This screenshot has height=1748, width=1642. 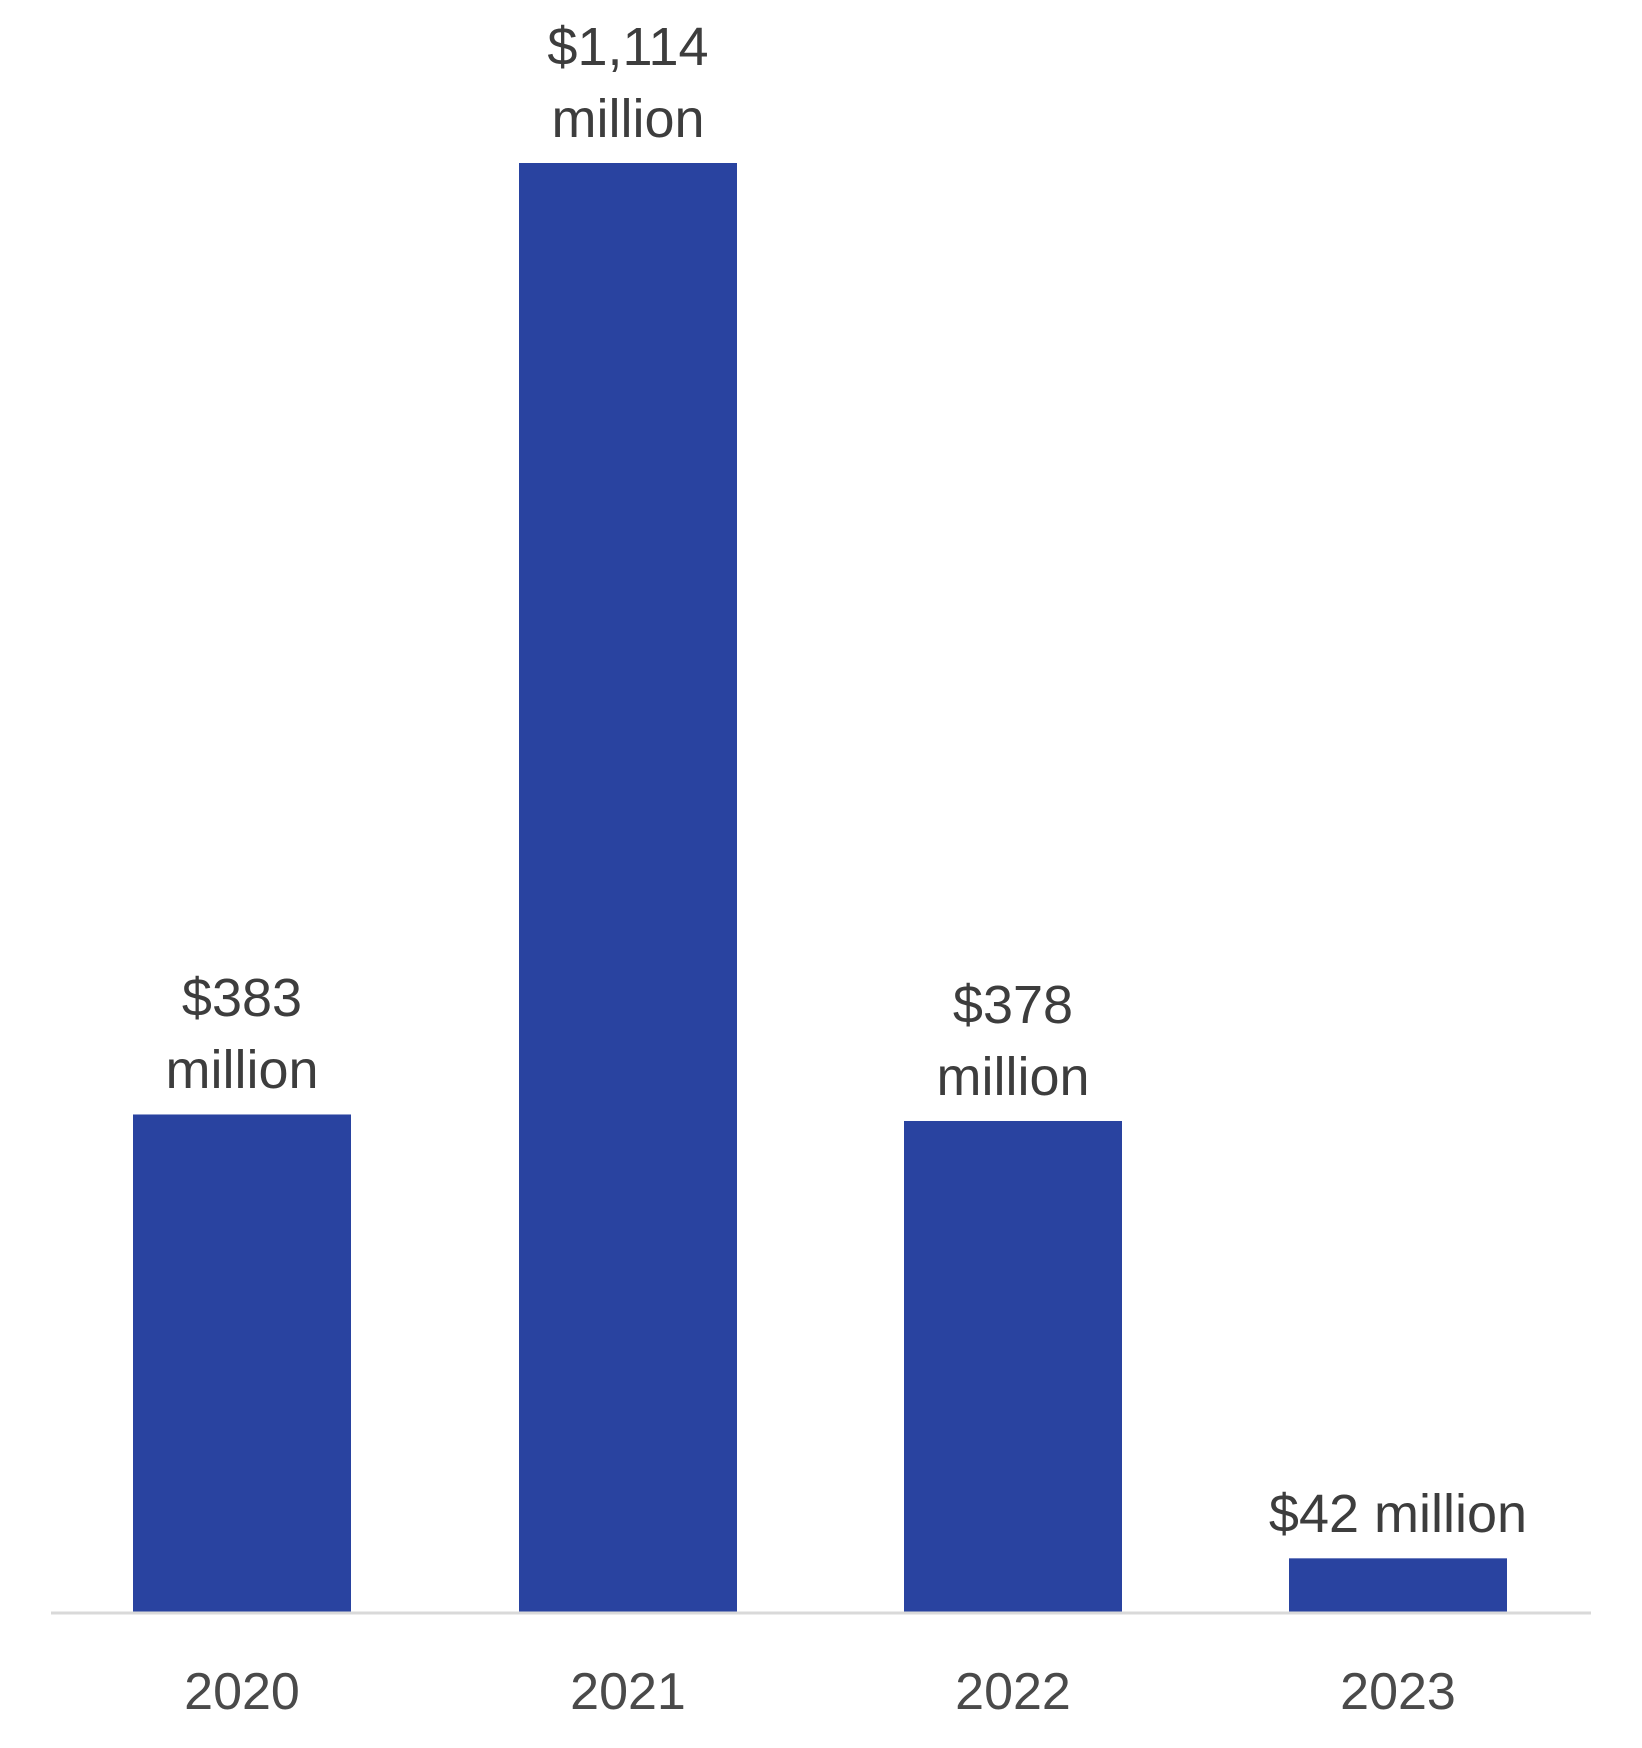 What do you see at coordinates (628, 47) in the screenshot?
I see `data-label-line: $1,114` at bounding box center [628, 47].